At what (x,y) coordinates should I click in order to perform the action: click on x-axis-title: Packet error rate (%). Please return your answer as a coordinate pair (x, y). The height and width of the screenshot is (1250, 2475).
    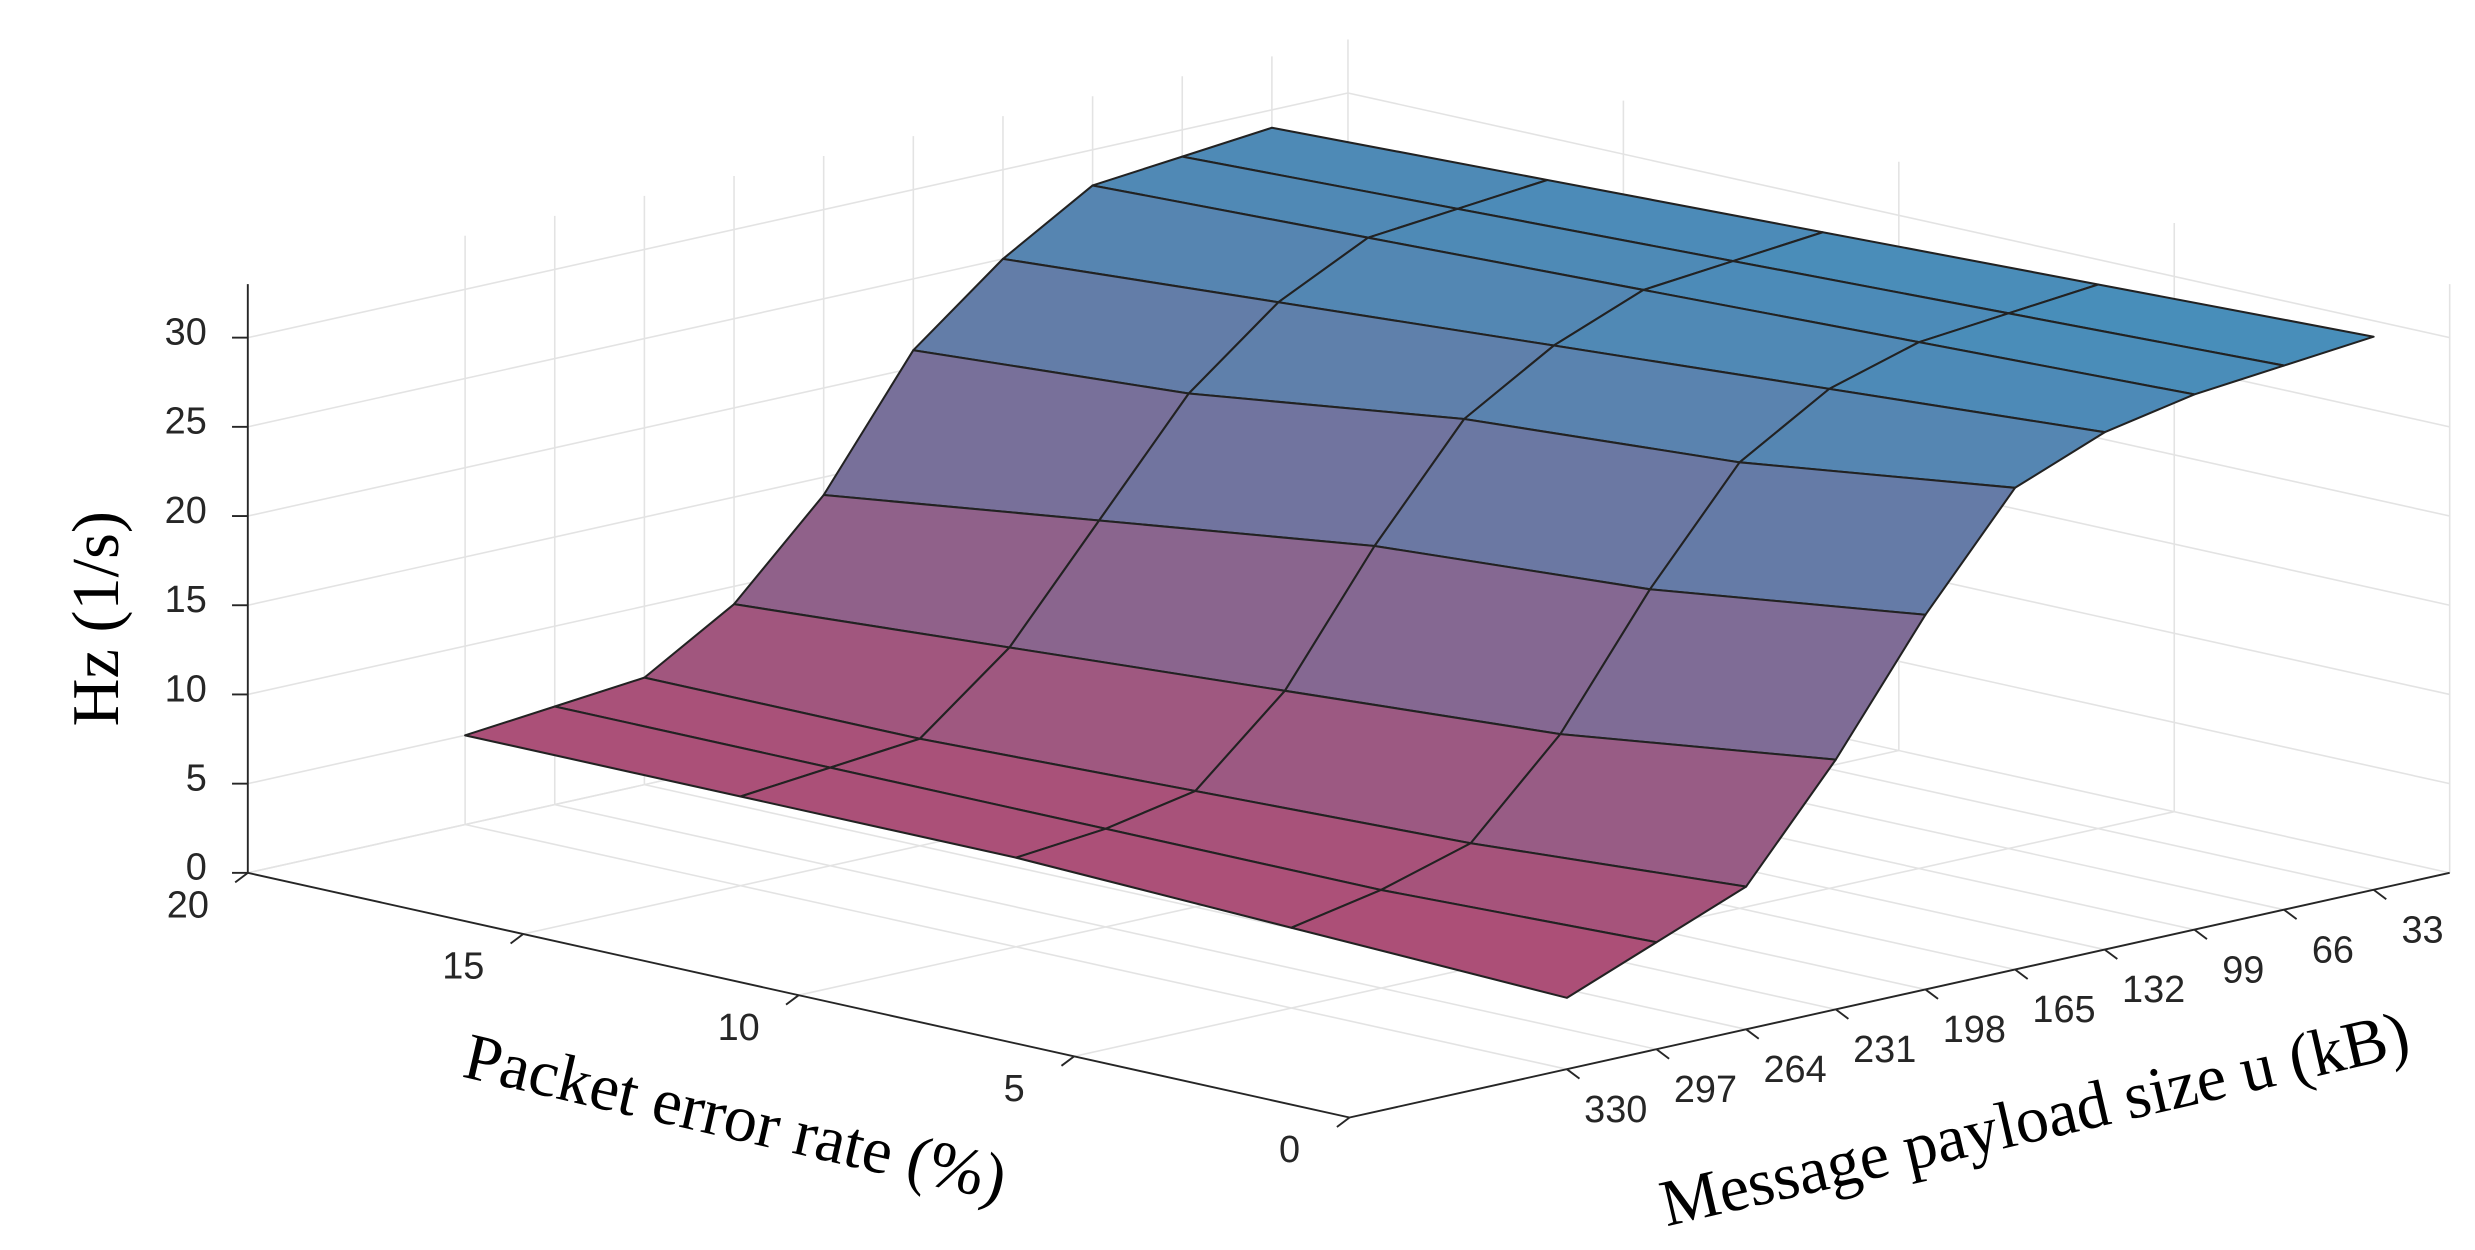
    Looking at the image, I should click on (735, 1118).